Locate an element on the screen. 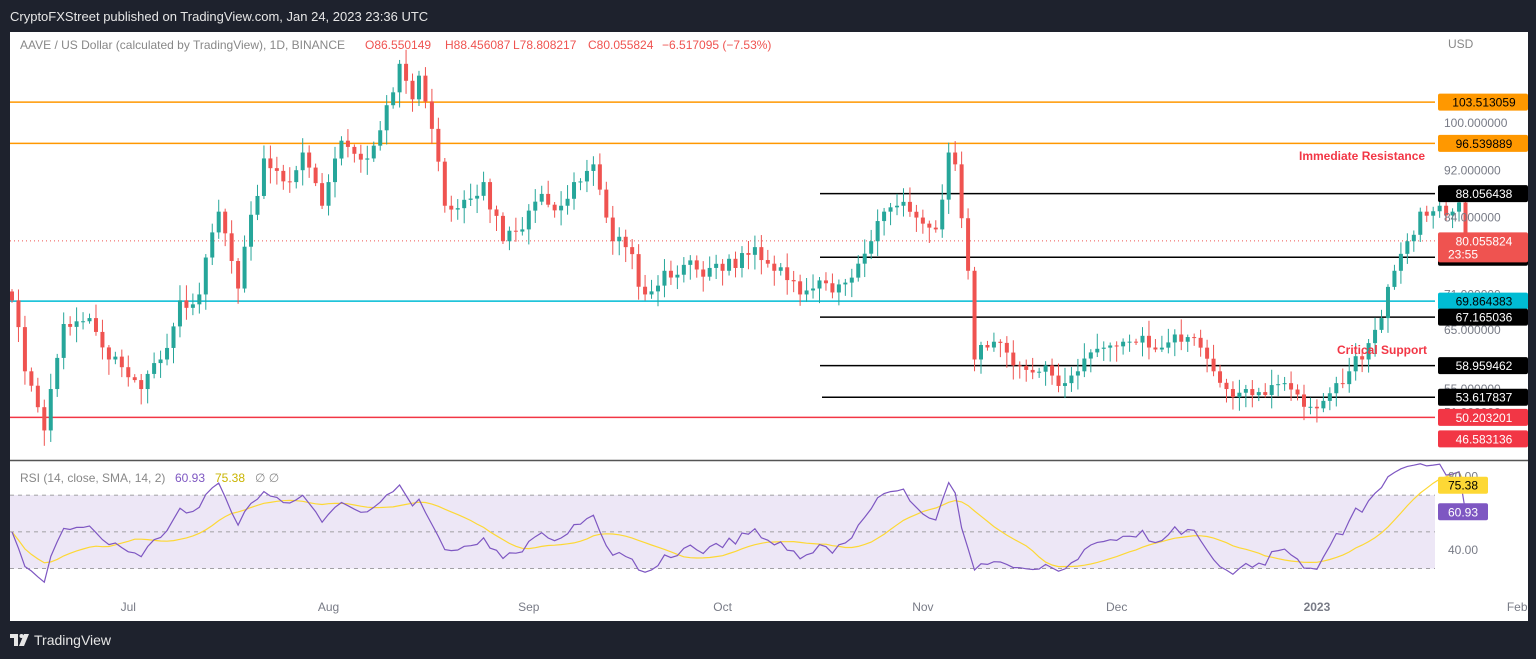  level-badge-69.864383-bg is located at coordinates (1483, 301).